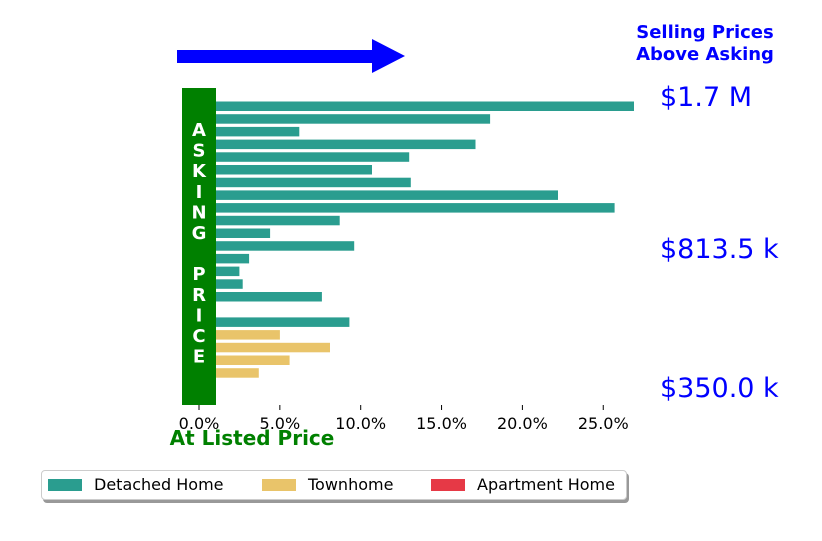 The width and height of the screenshot is (822, 541). What do you see at coordinates (199, 171) in the screenshot?
I see `asking-letter: K` at bounding box center [199, 171].